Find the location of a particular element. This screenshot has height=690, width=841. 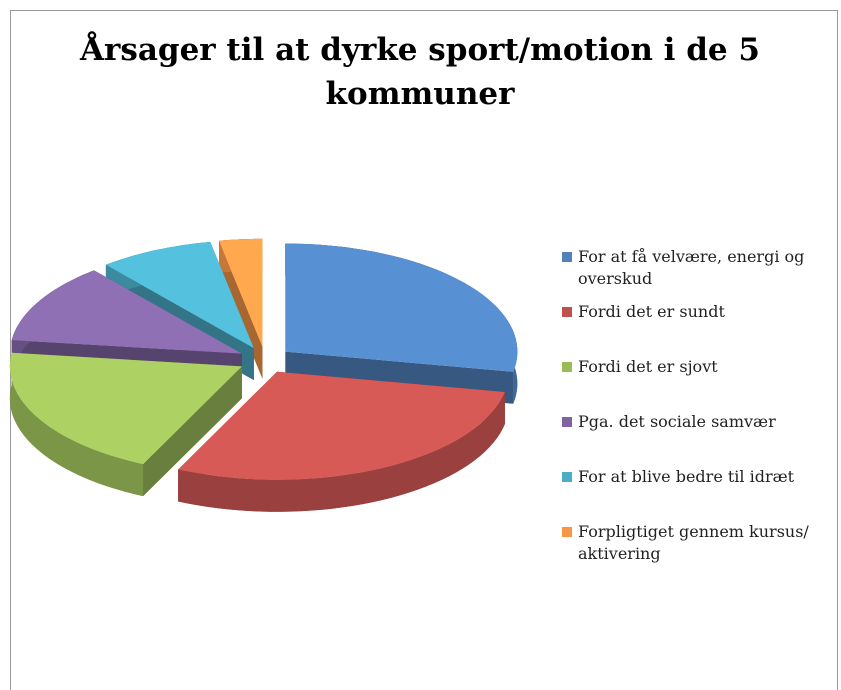

legend-item: For at blive bedre til idræt is located at coordinates (697, 488).